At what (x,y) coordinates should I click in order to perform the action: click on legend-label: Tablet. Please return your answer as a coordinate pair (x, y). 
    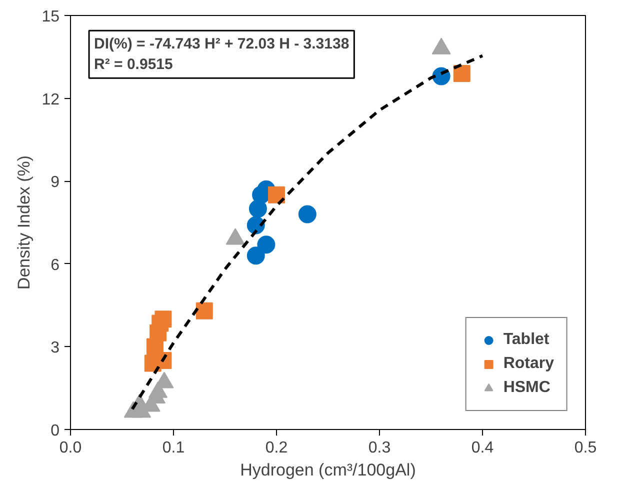
    Looking at the image, I should click on (526, 340).